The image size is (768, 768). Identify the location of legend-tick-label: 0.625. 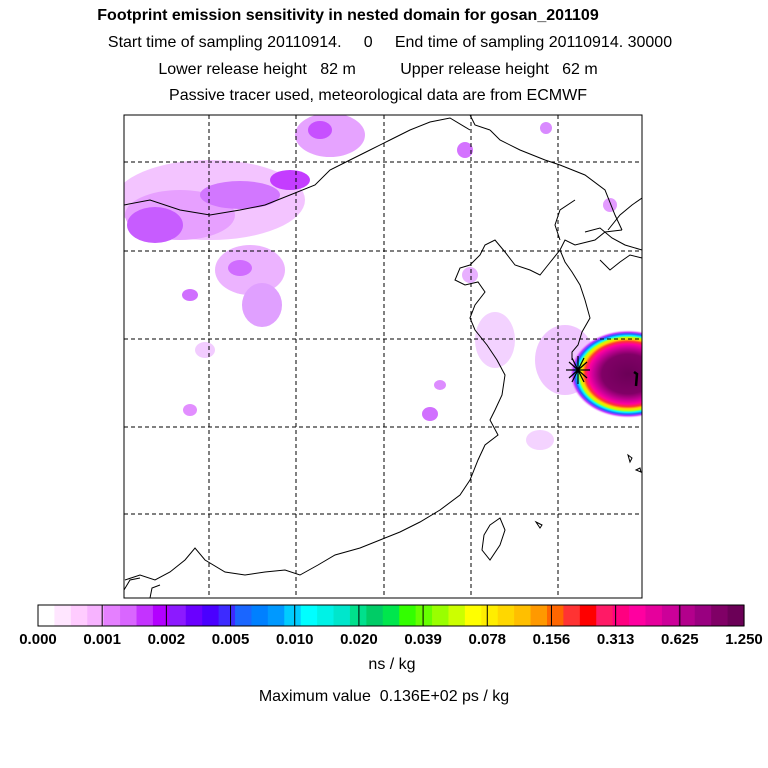
(680, 639).